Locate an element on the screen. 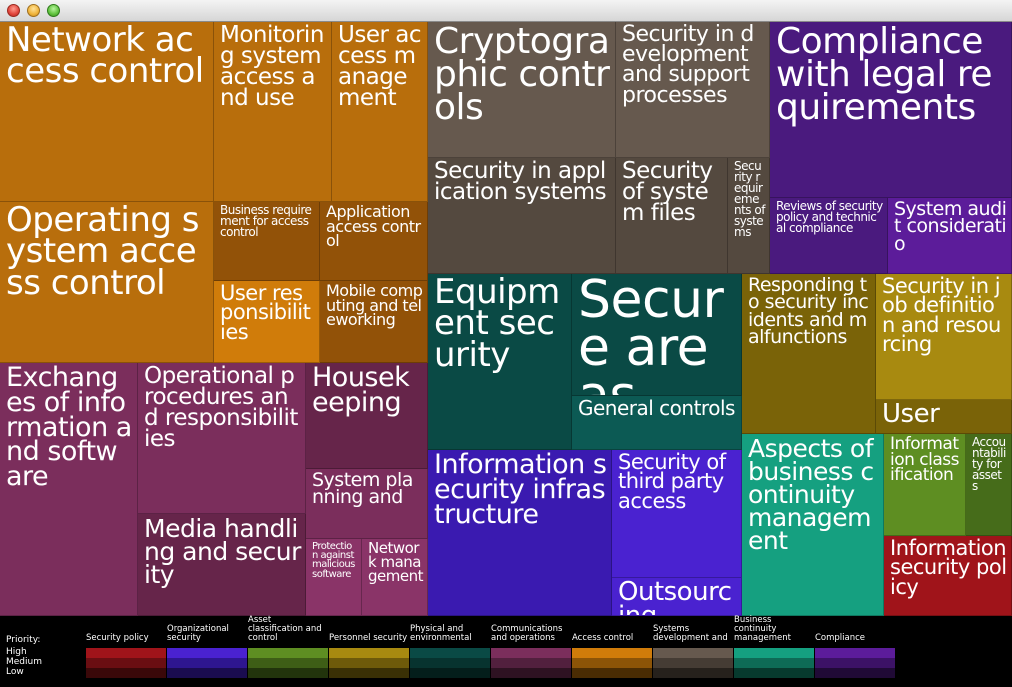 The height and width of the screenshot is (687, 1012). legend-category: Personnel security is located at coordinates (369, 651).